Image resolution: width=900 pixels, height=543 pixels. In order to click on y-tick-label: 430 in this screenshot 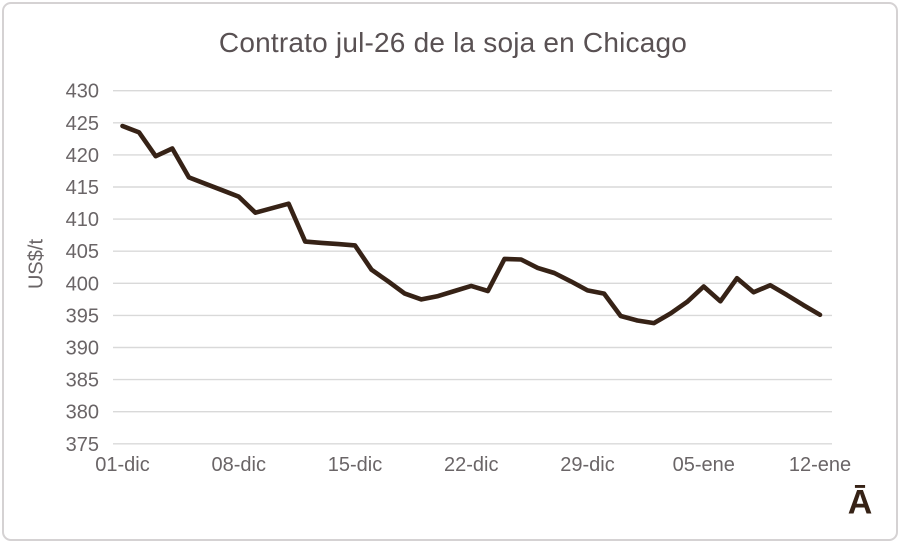, I will do `click(82, 92)`.